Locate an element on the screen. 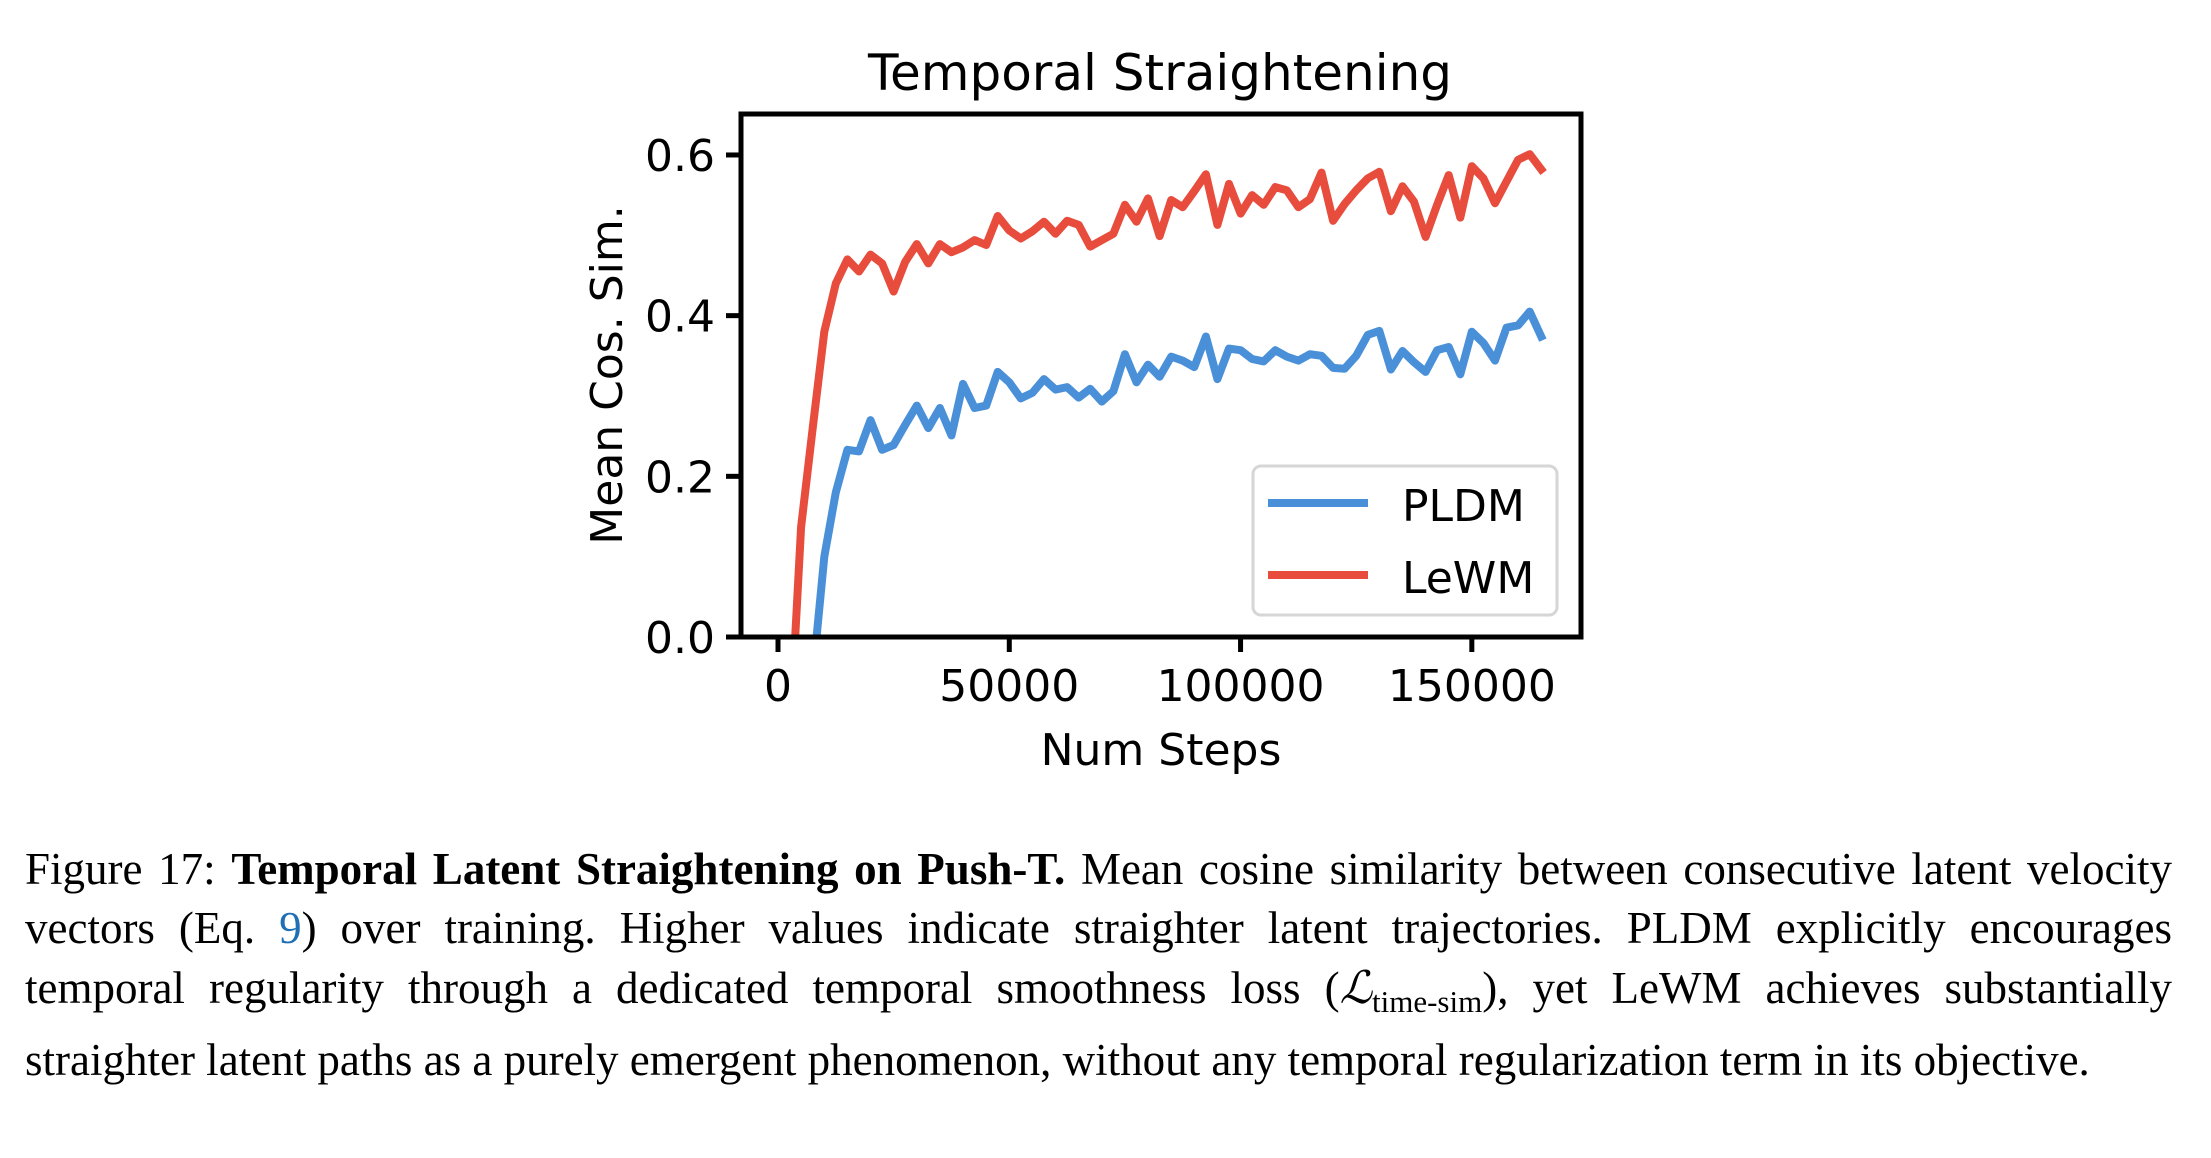  legend-label-lewm: LeWM is located at coordinates (1468, 578).